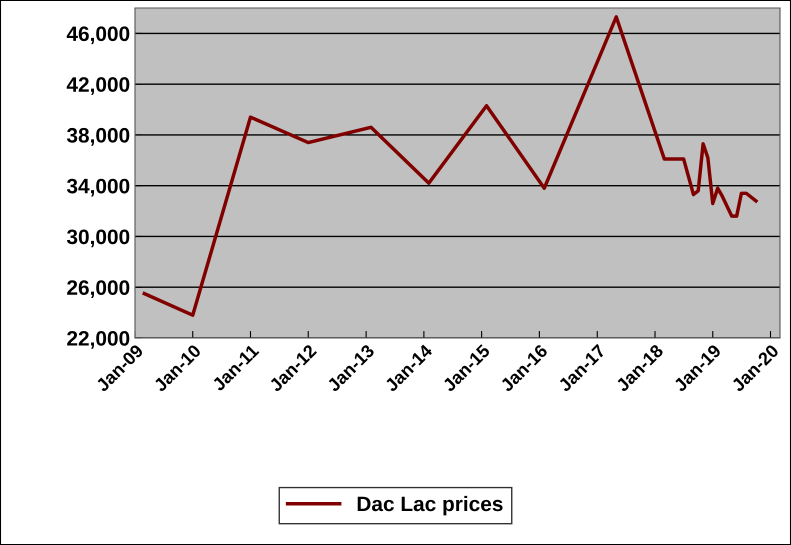 The height and width of the screenshot is (545, 791). What do you see at coordinates (98, 35) in the screenshot?
I see `y-tick-label: 46,000` at bounding box center [98, 35].